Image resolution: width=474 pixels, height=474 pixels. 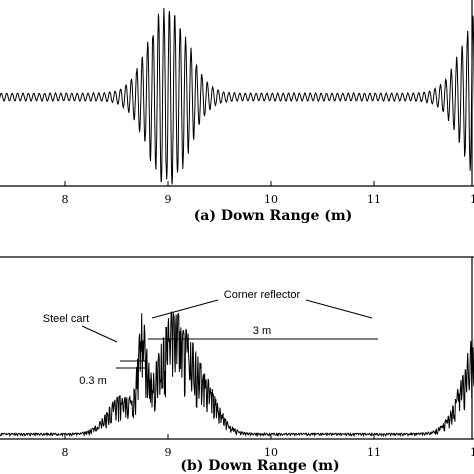 I want to click on annotation-03m: 0.3 m, so click(x=93, y=381).